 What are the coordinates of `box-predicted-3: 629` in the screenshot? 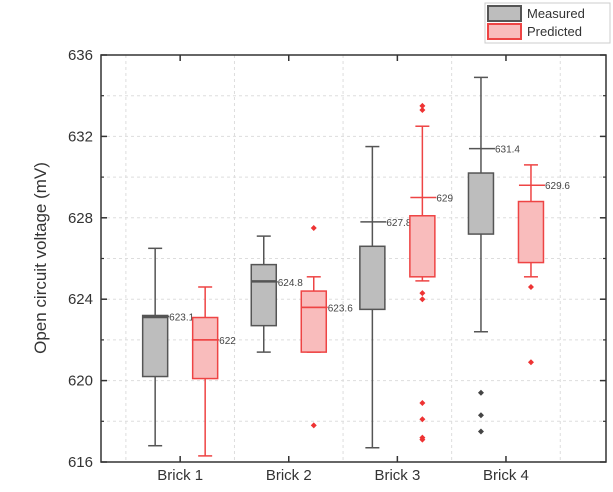 It's located at (431, 272).